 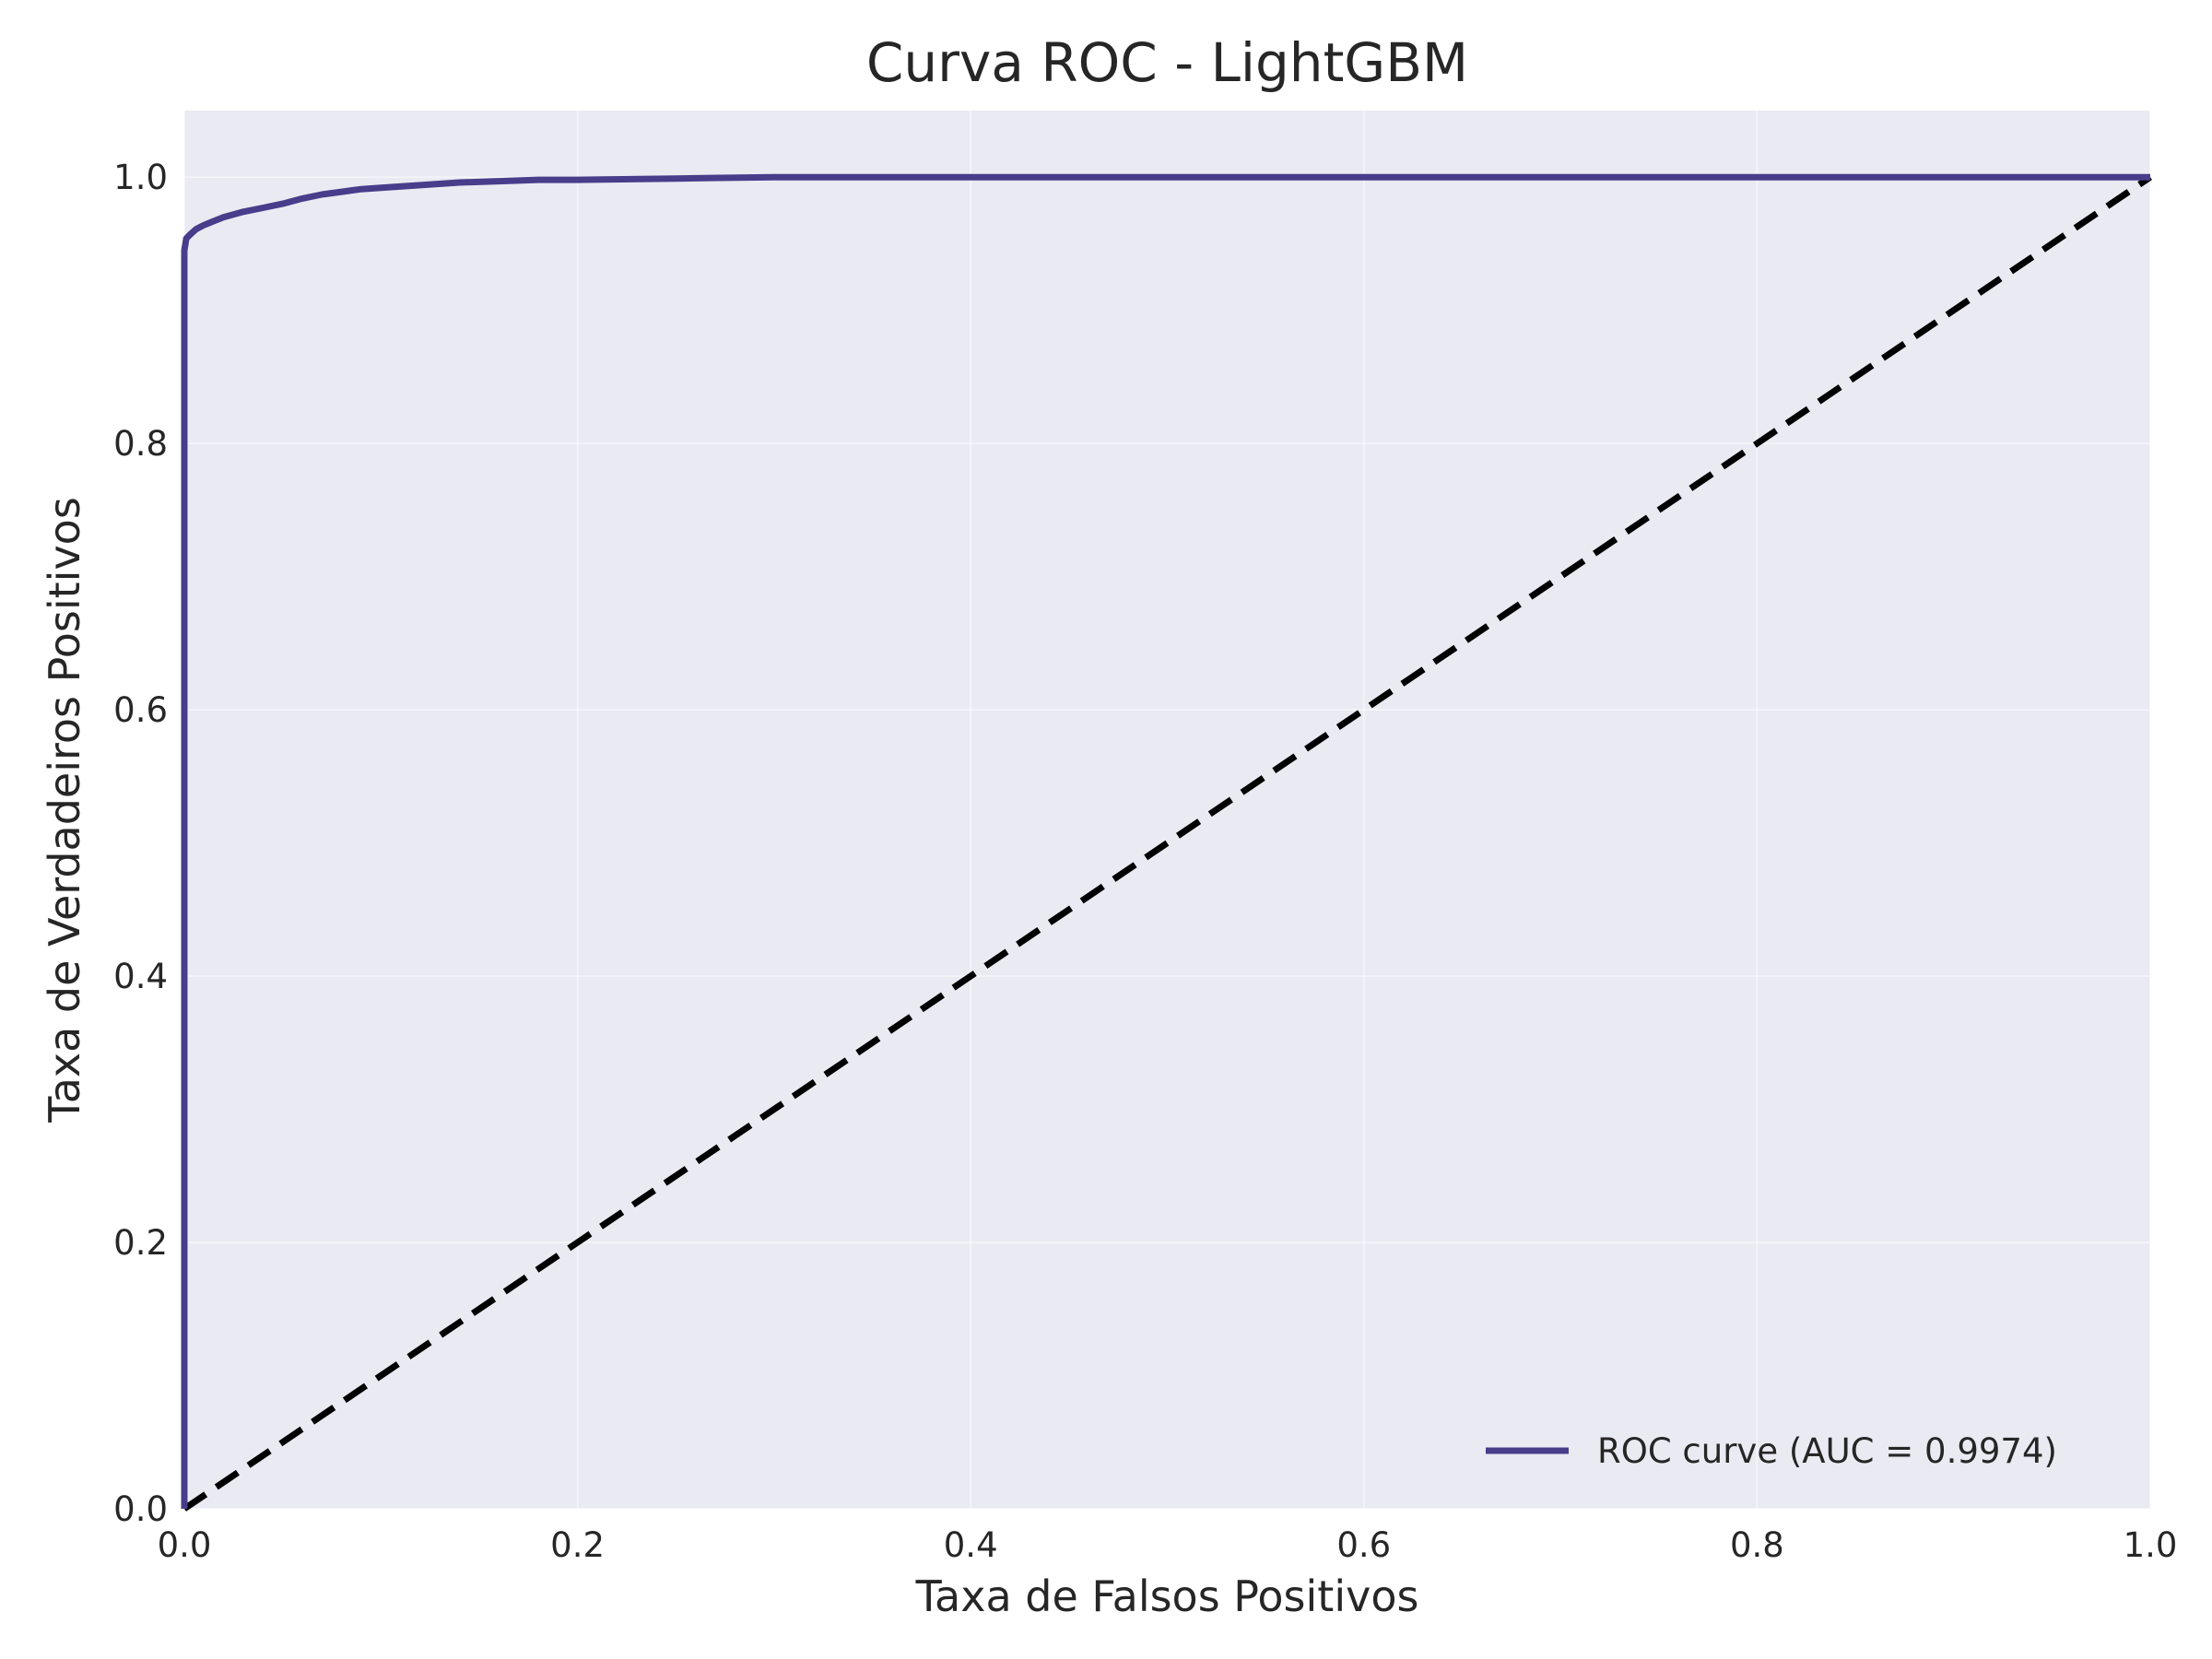 What do you see at coordinates (140, 177) in the screenshot?
I see `y-tick-label: 1.0` at bounding box center [140, 177].